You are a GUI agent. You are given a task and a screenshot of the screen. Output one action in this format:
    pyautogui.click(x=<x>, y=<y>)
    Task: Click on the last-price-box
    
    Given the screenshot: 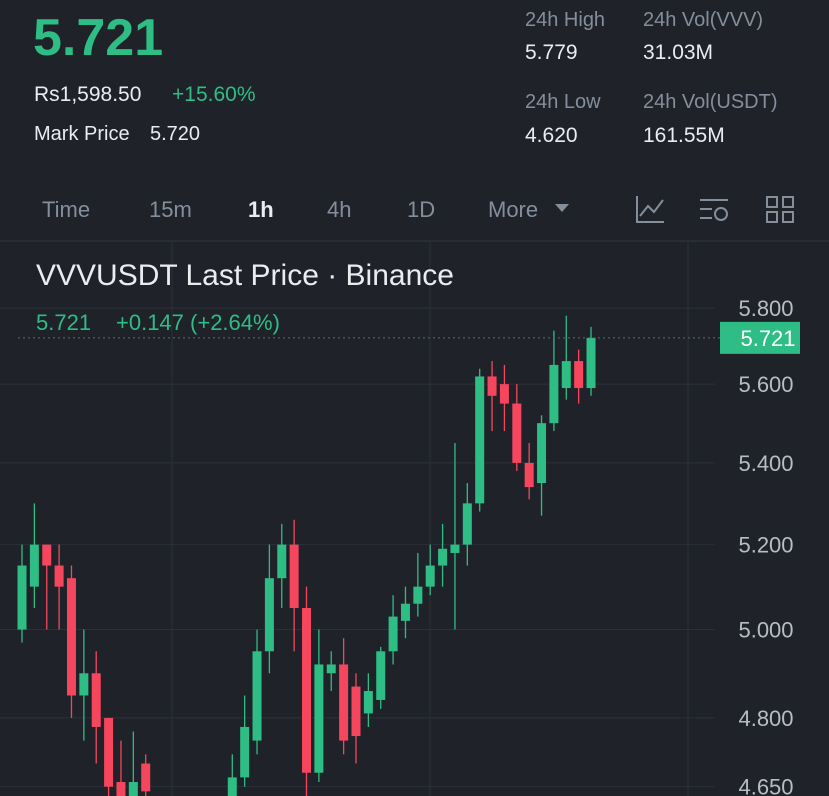 What is the action you would take?
    pyautogui.click(x=760, y=337)
    